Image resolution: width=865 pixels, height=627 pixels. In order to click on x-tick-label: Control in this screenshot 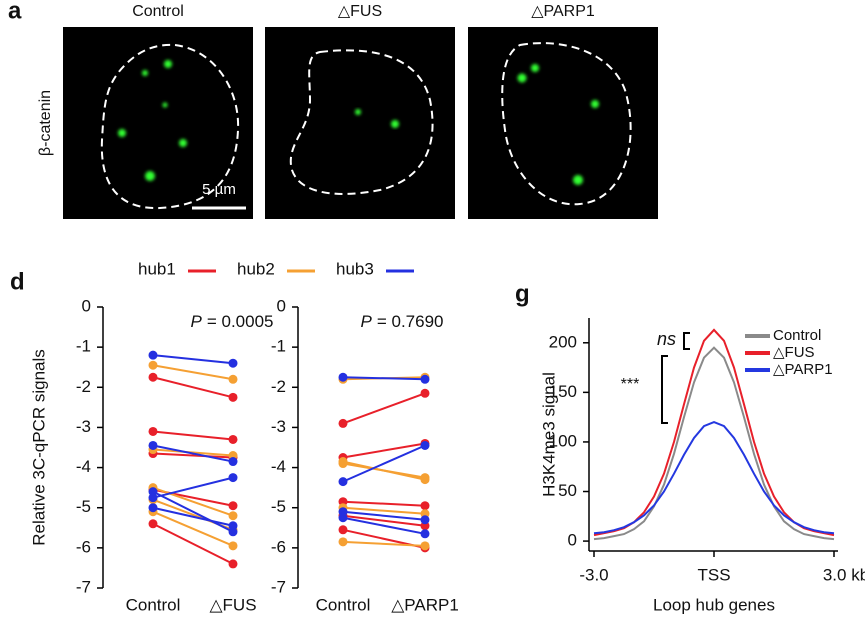, I will do `click(343, 604)`.